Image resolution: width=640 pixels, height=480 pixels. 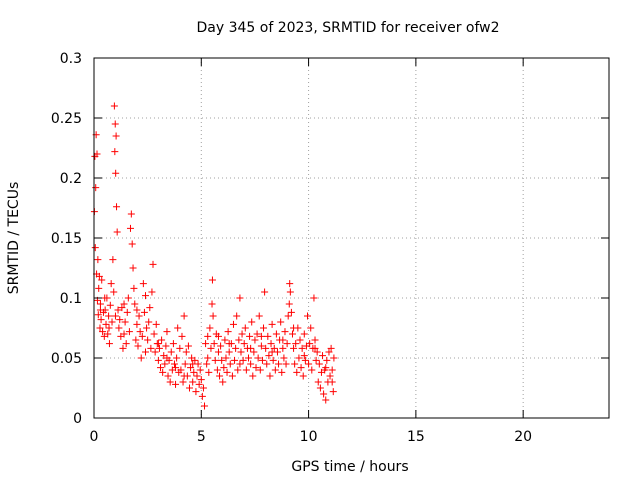 What do you see at coordinates (66, 119) in the screenshot?
I see `y-tick-label: 0.25` at bounding box center [66, 119].